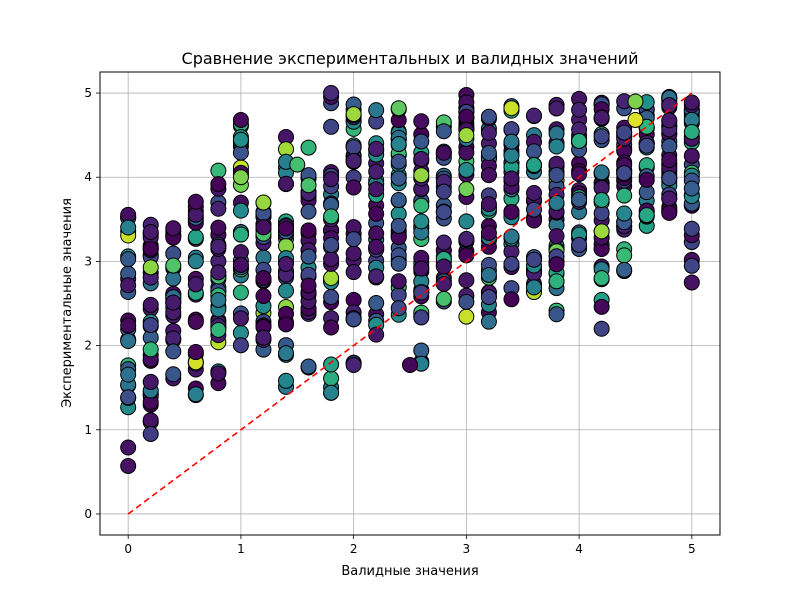  What do you see at coordinates (128, 549) in the screenshot?
I see `x-tick-label: 0` at bounding box center [128, 549].